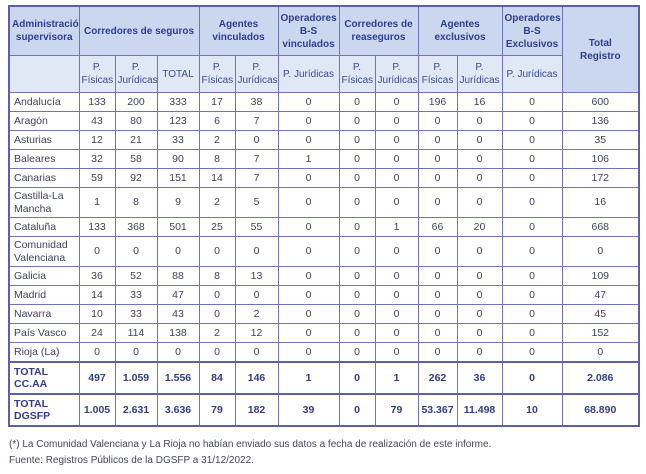 The height and width of the screenshot is (474, 646). Describe the element at coordinates (44, 410) in the screenshot. I see `region-cell: TOTAL DGSFP` at that location.